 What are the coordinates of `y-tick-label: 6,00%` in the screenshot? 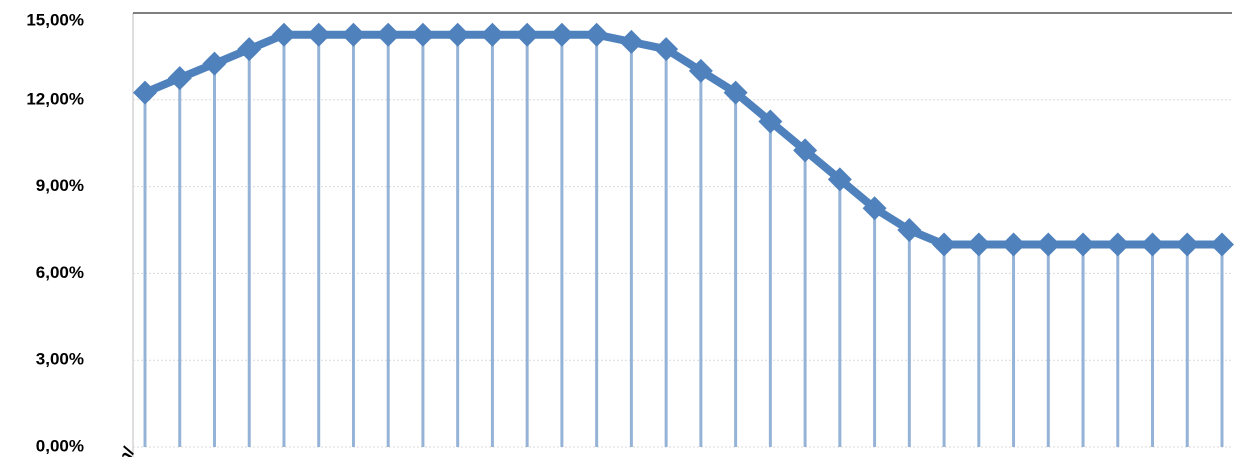 It's located at (60, 272).